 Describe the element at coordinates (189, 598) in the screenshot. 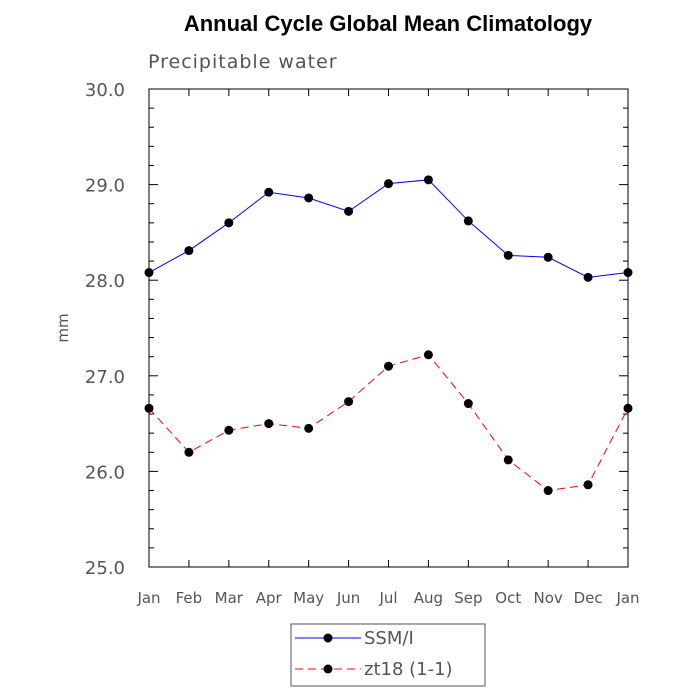

I see `x-tick-label: Feb` at that location.